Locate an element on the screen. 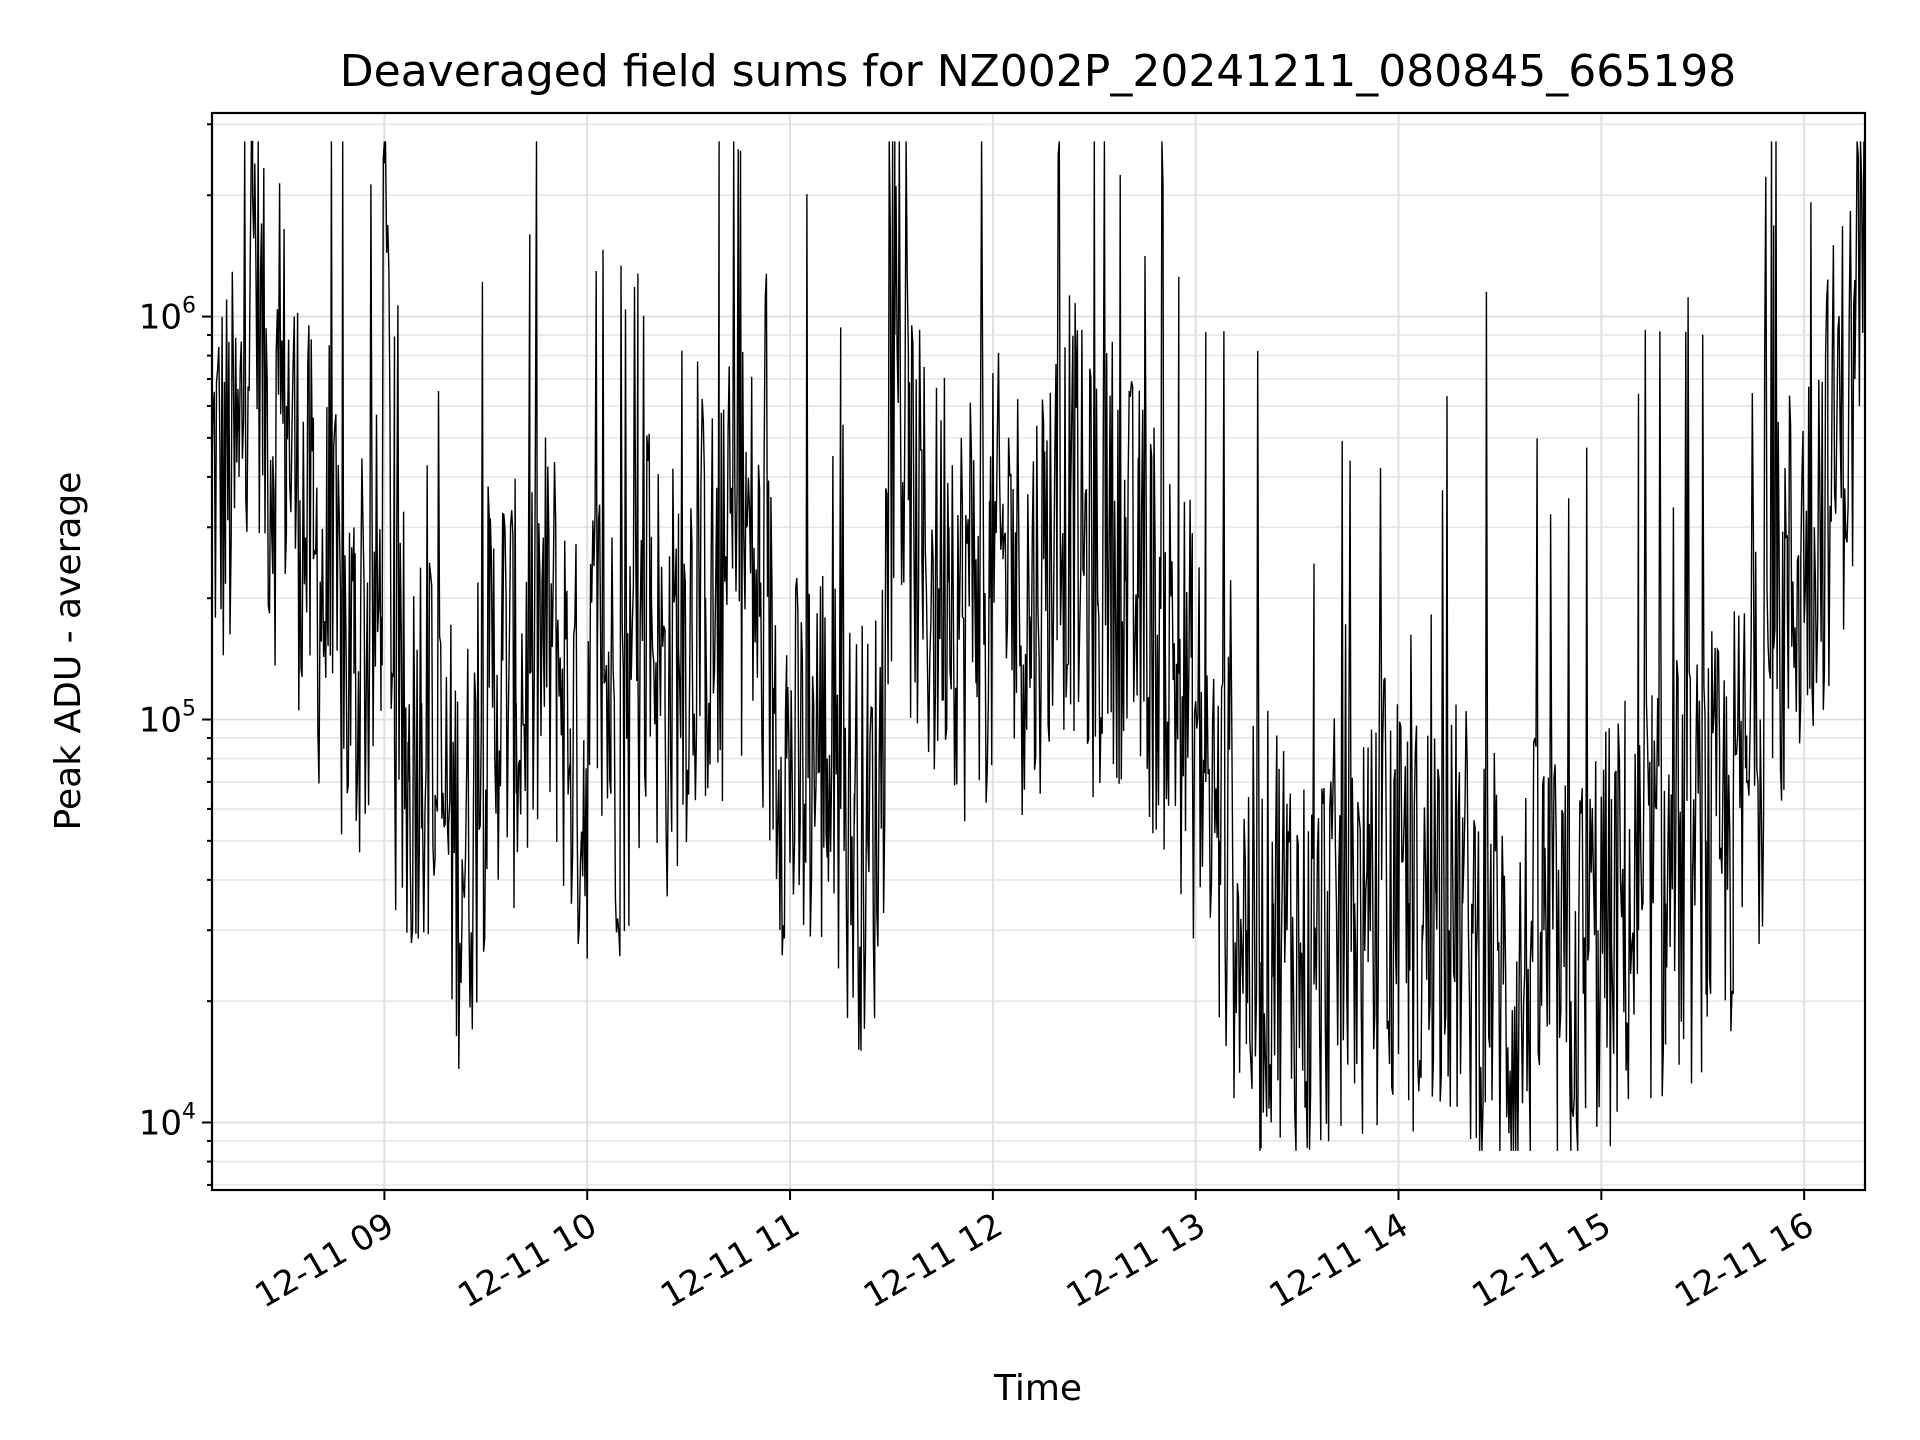  y-tick-label: 10⁵ is located at coordinates (167, 719).